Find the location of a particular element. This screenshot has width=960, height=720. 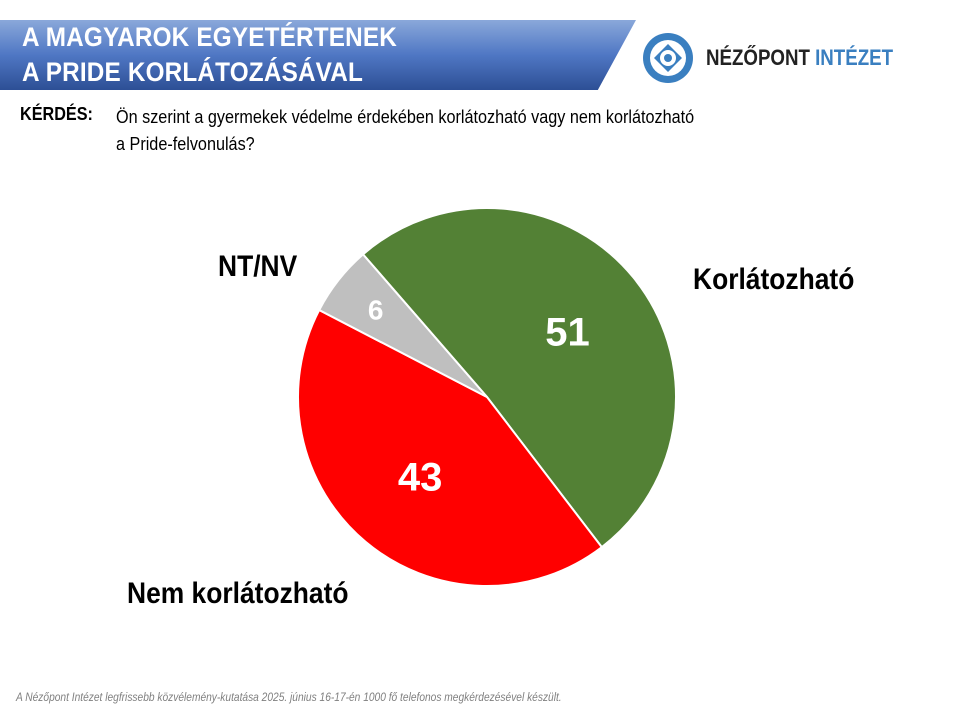

pie-value-label-1: 43 is located at coordinates (420, 478).